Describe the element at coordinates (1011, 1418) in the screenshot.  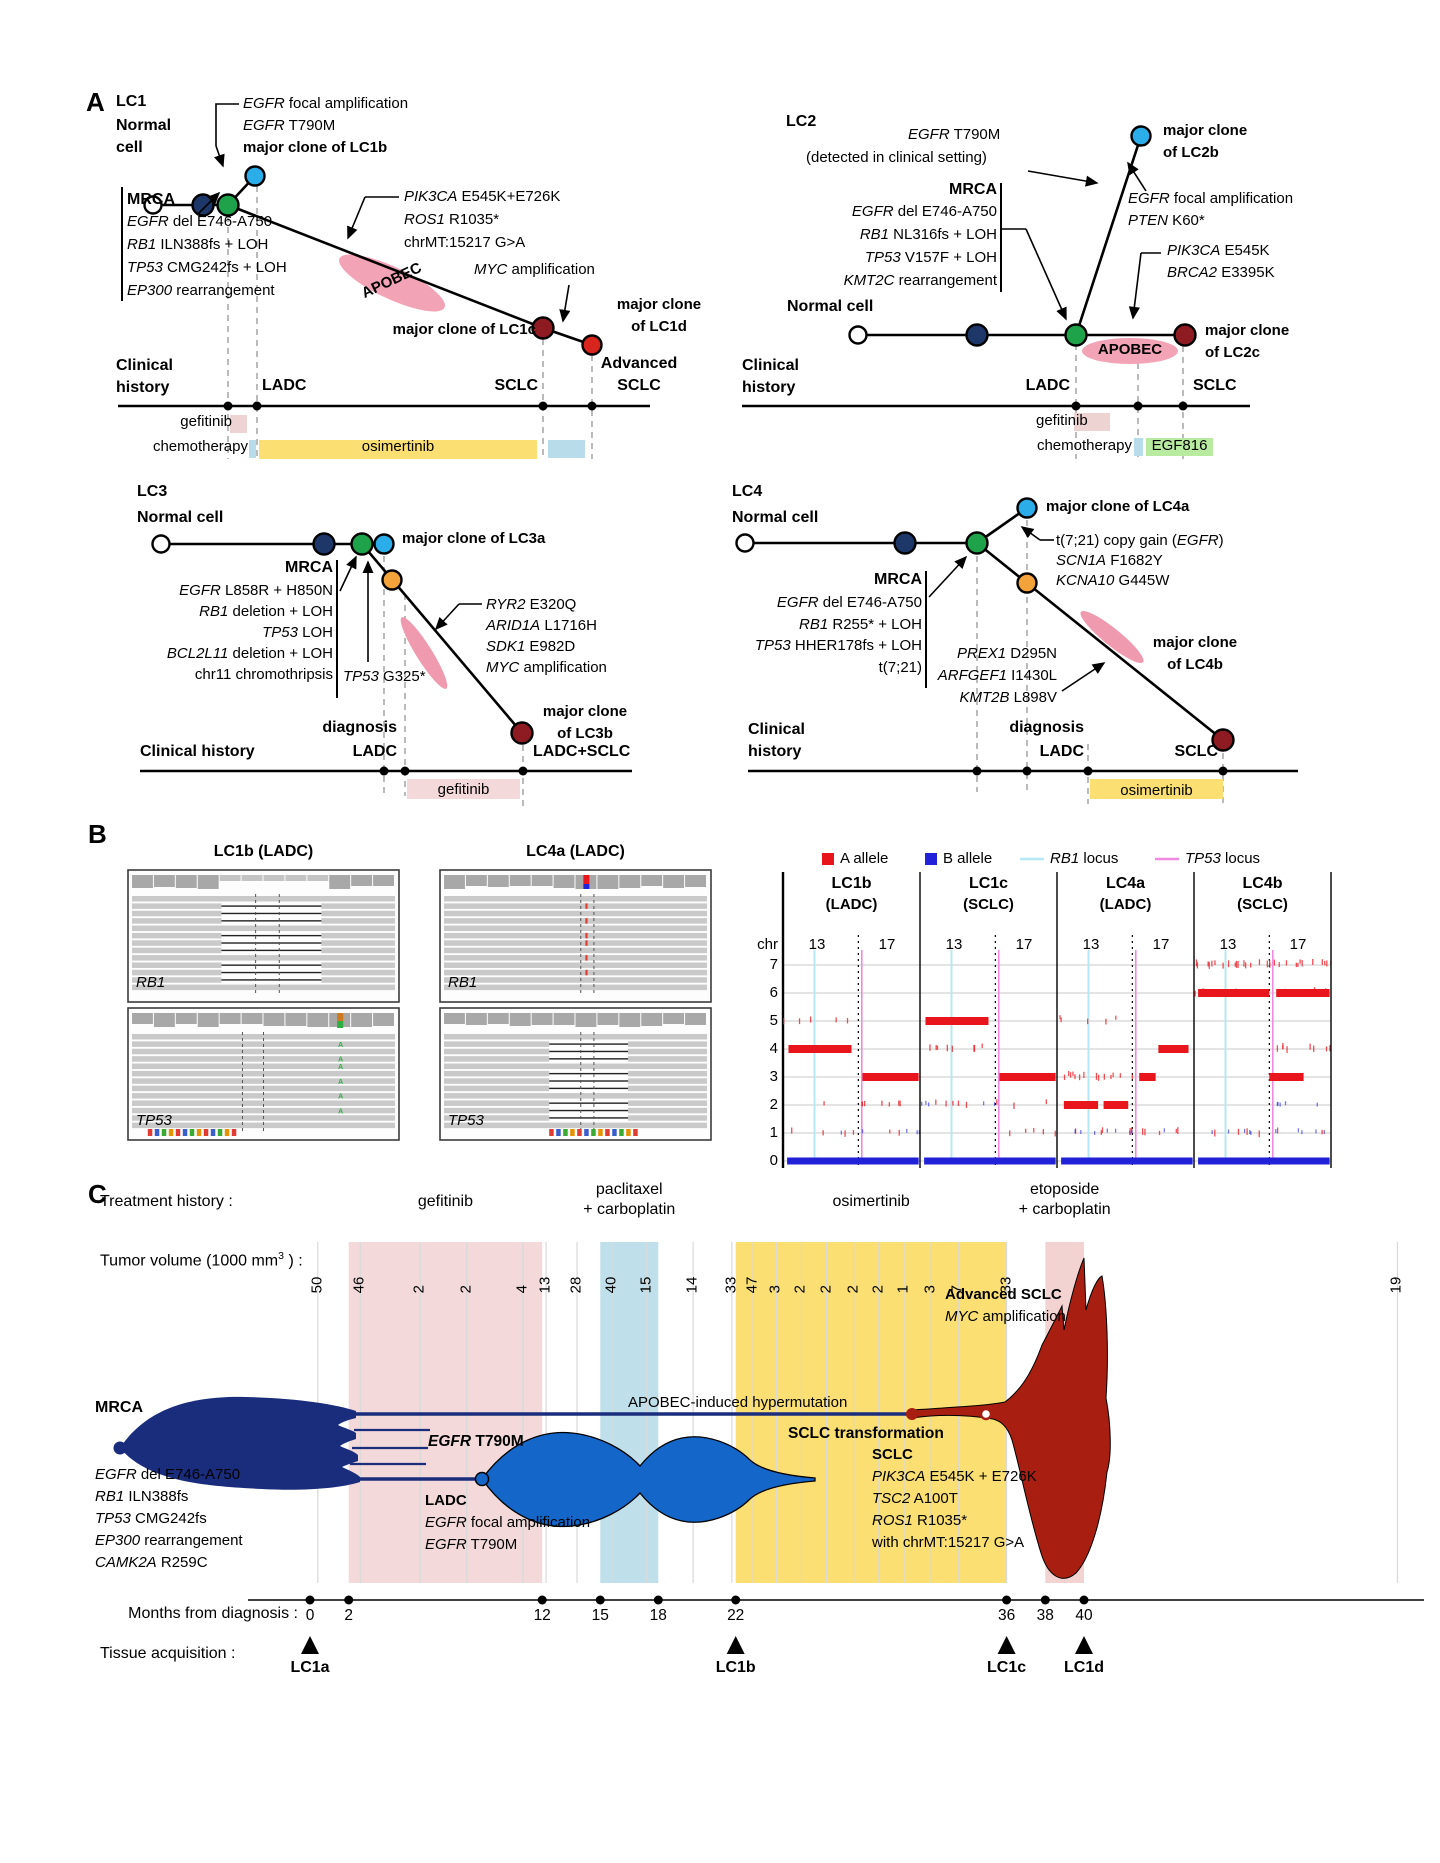
I see `fish-sclc-clone` at that location.